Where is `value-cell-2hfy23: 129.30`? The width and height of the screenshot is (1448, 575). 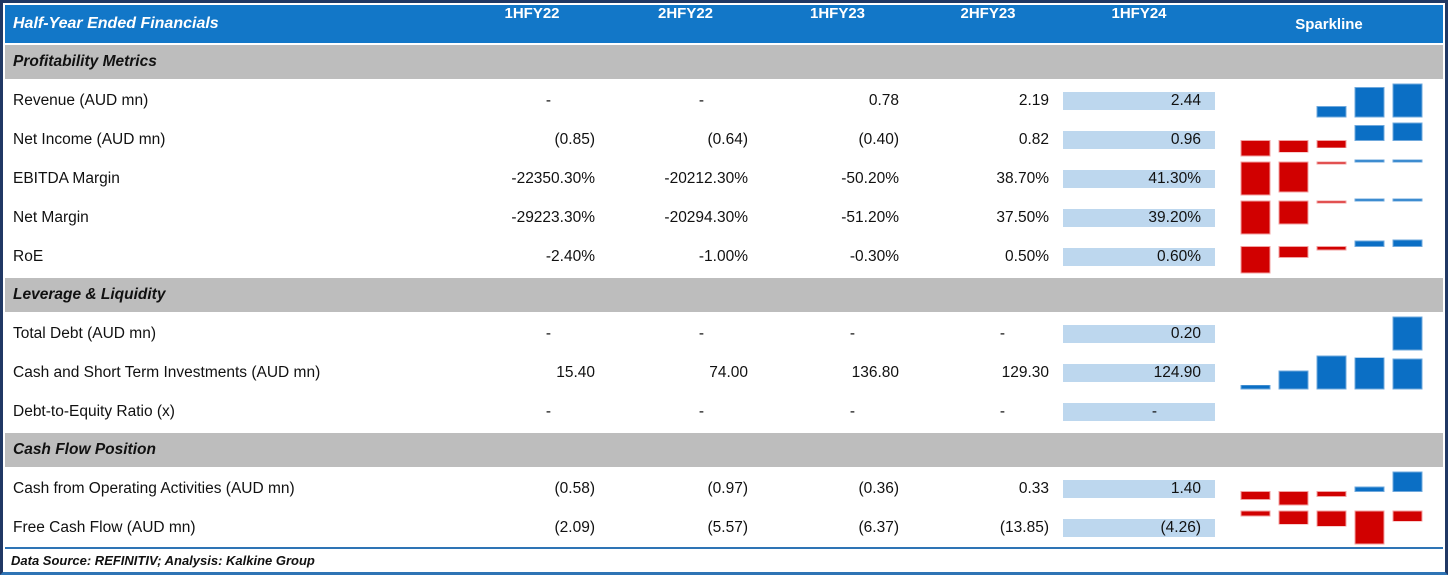 value-cell-2hfy23: 129.30 is located at coordinates (1025, 372).